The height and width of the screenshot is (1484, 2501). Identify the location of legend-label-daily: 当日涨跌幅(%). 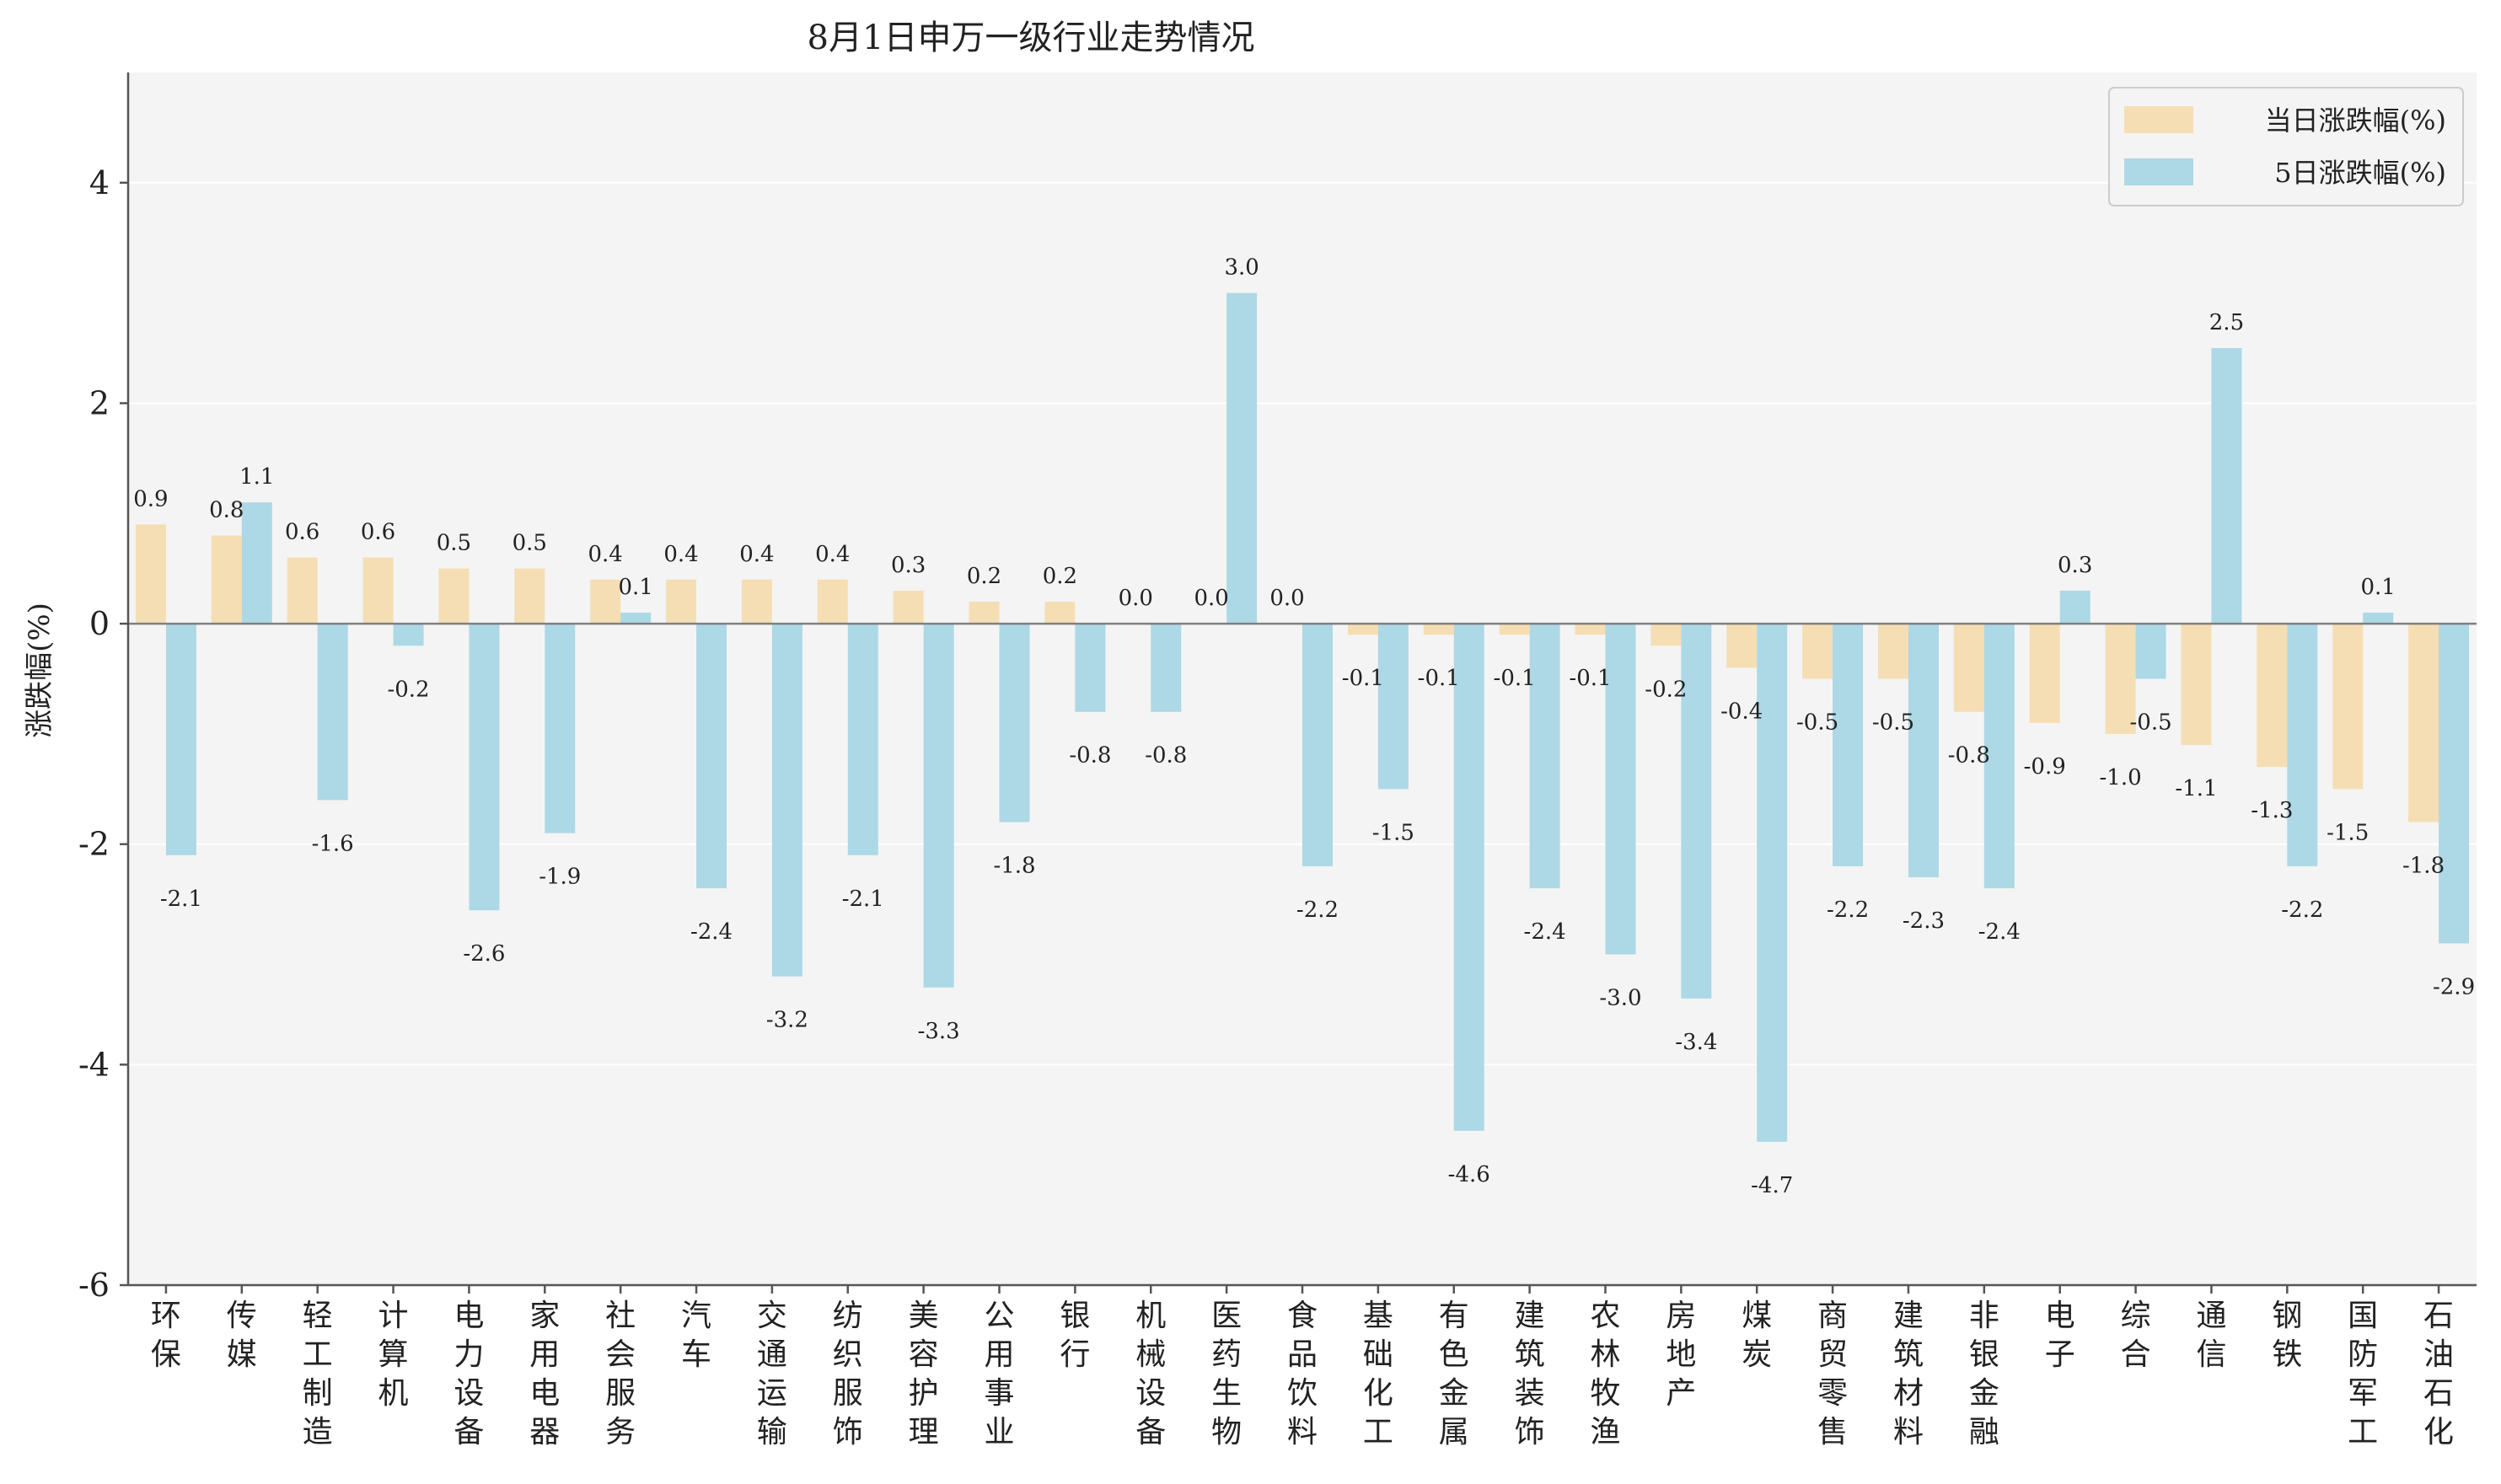
(2355, 120).